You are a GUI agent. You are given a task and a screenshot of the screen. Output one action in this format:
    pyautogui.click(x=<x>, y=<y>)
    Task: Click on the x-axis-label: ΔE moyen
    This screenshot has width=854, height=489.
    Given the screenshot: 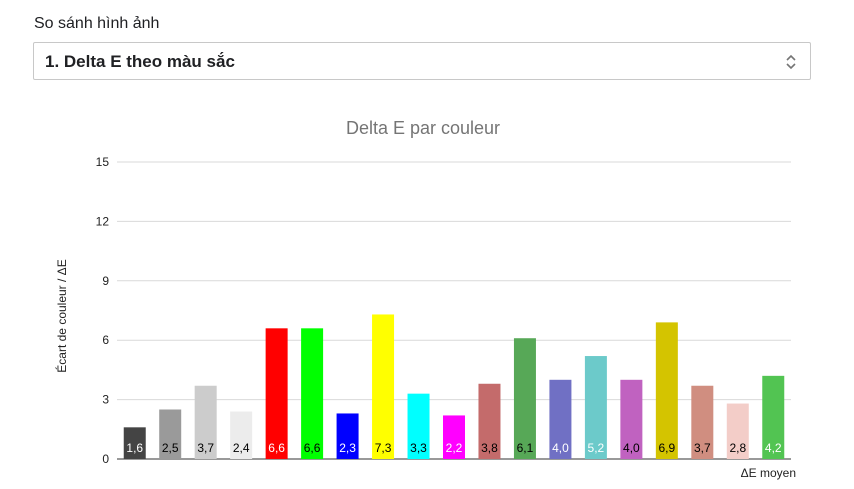 What is the action you would take?
    pyautogui.click(x=768, y=473)
    